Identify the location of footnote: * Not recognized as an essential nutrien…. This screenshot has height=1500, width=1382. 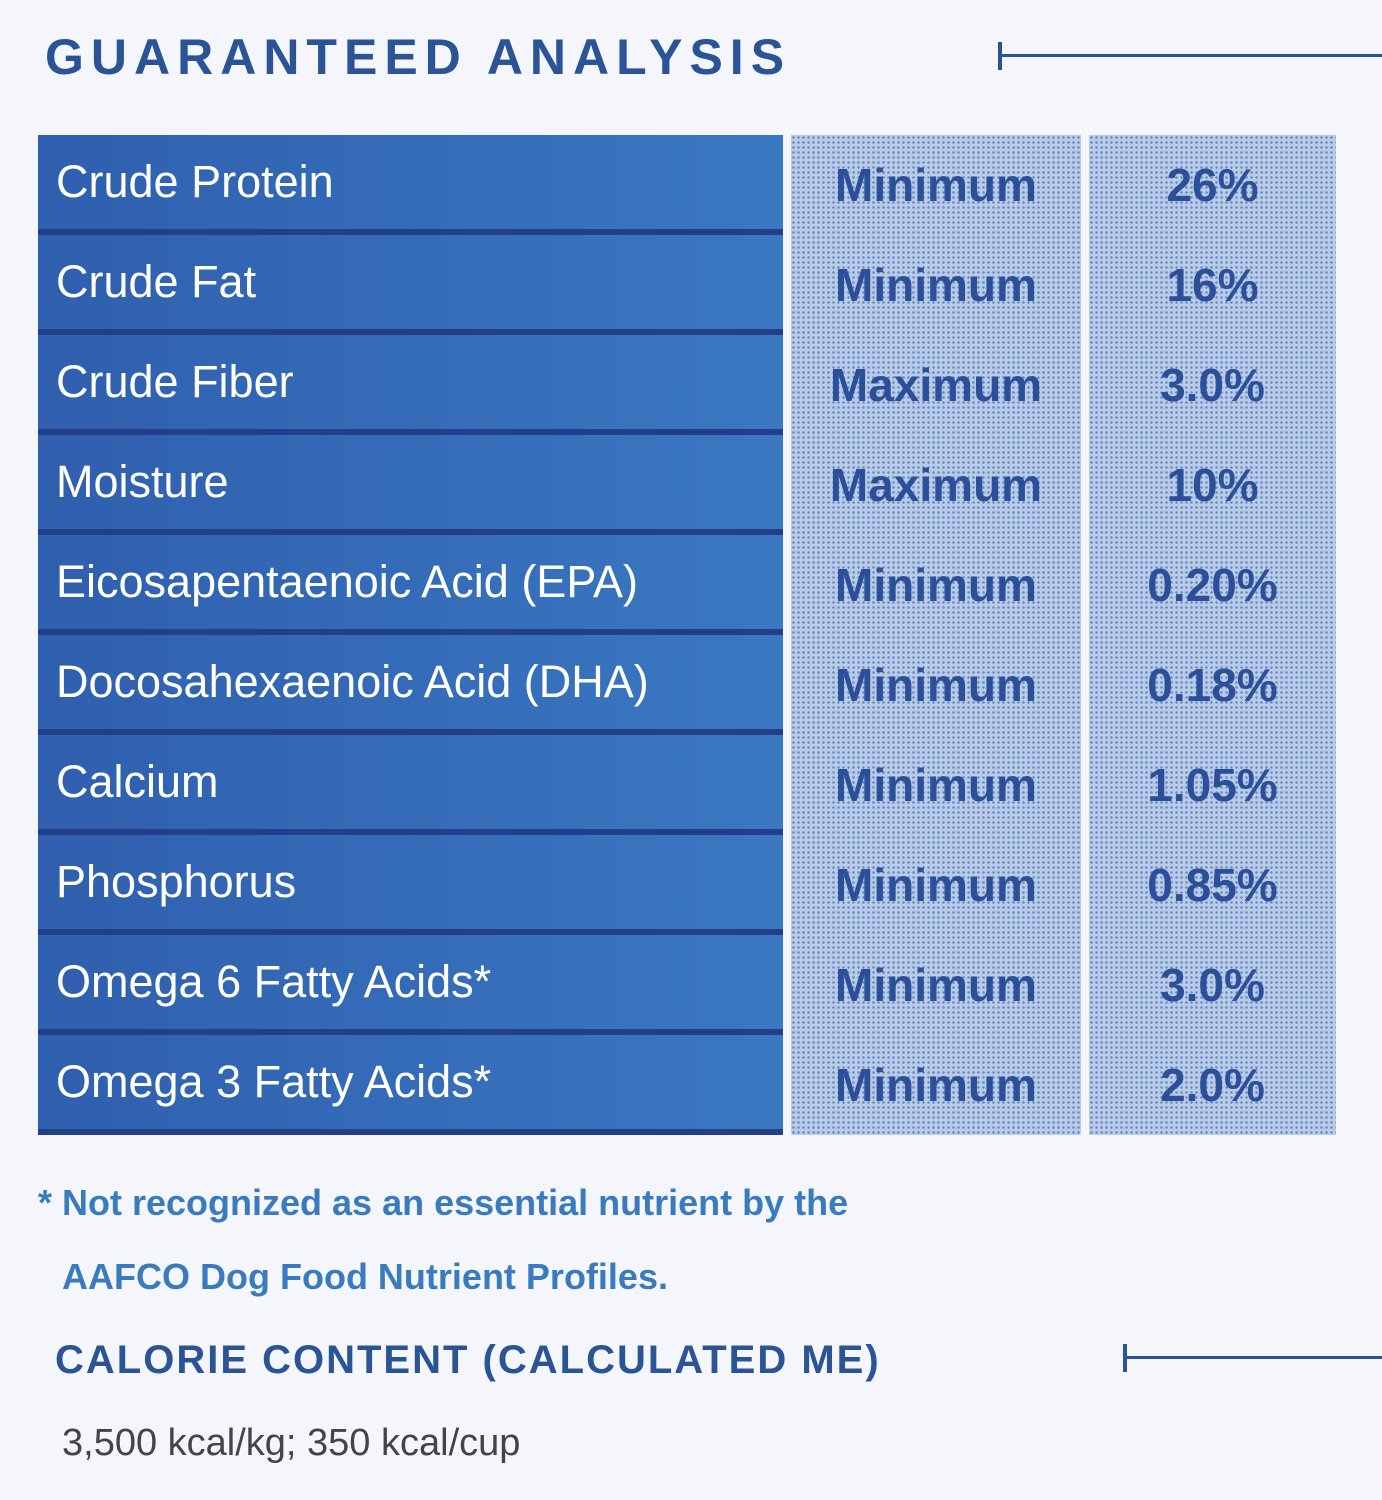
(443, 1202).